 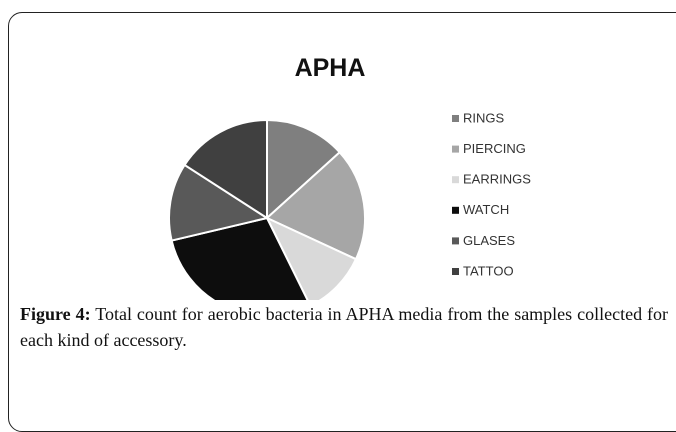 What do you see at coordinates (486, 209) in the screenshot?
I see `legend-label: WATCH` at bounding box center [486, 209].